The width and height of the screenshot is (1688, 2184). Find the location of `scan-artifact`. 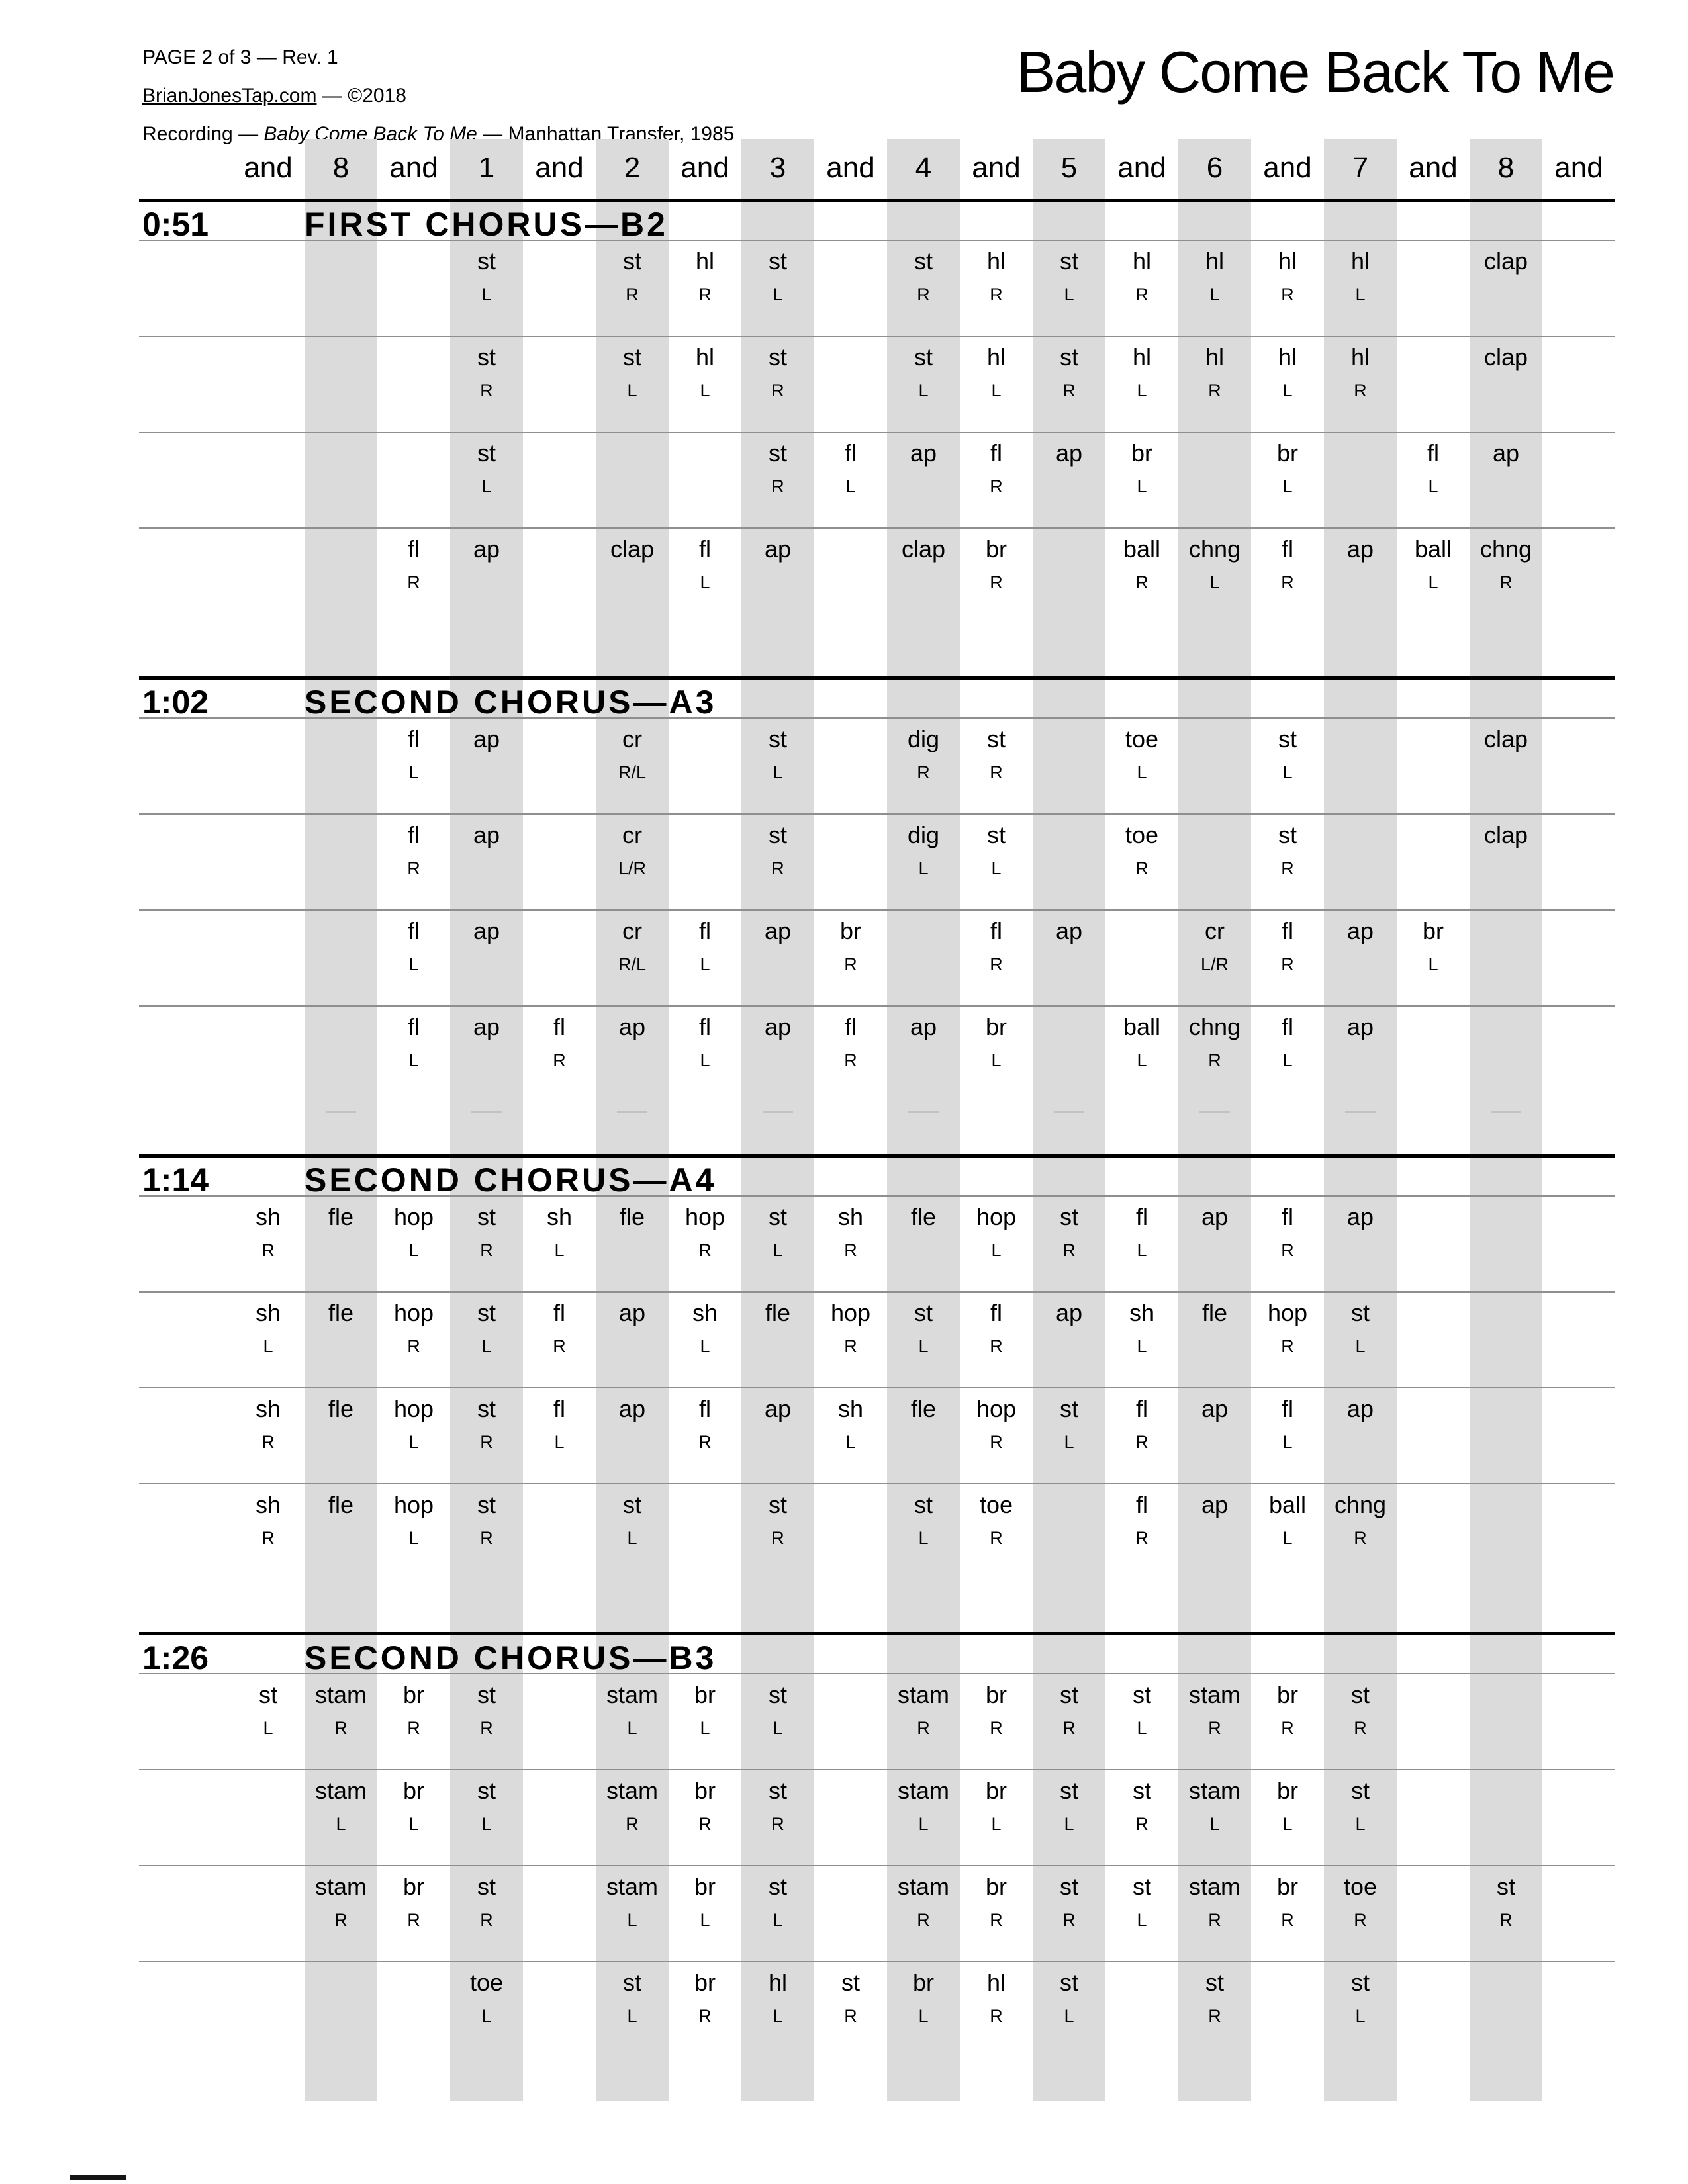

scan-artifact is located at coordinates (98, 2177).